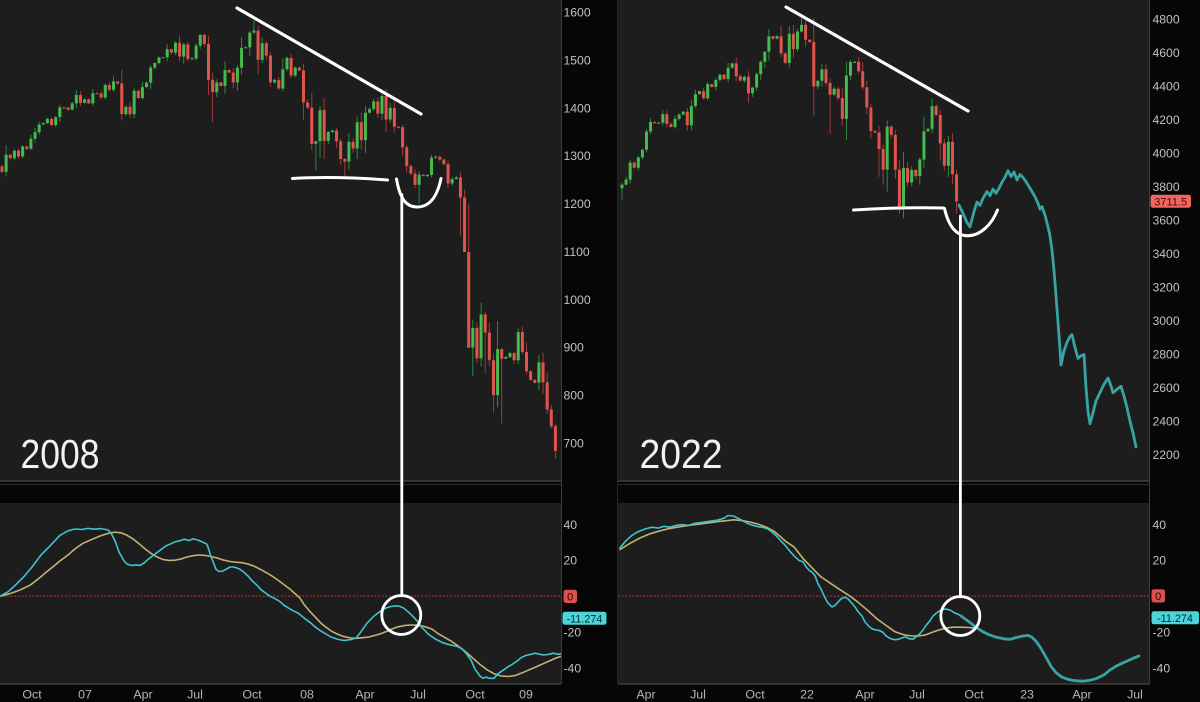  Describe the element at coordinates (1166, 388) in the screenshot. I see `svg-text: 2600` at that location.